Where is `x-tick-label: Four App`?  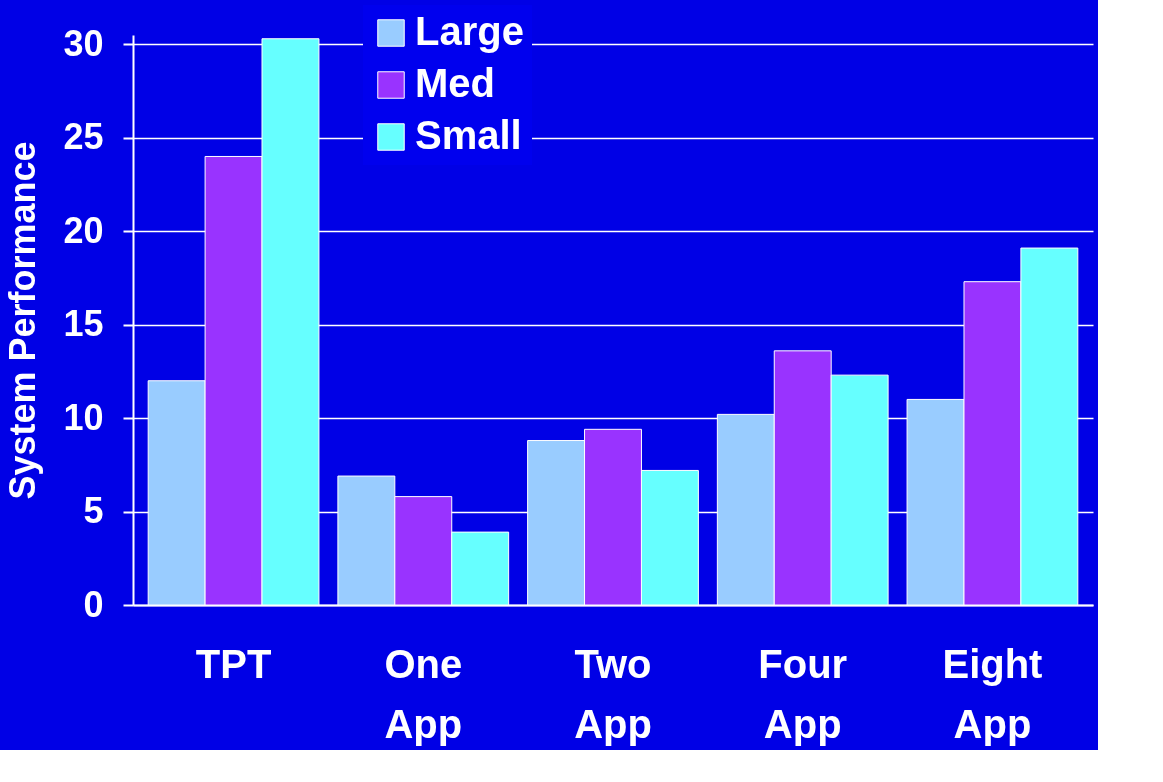
x-tick-label: Four App is located at coordinates (803, 693).